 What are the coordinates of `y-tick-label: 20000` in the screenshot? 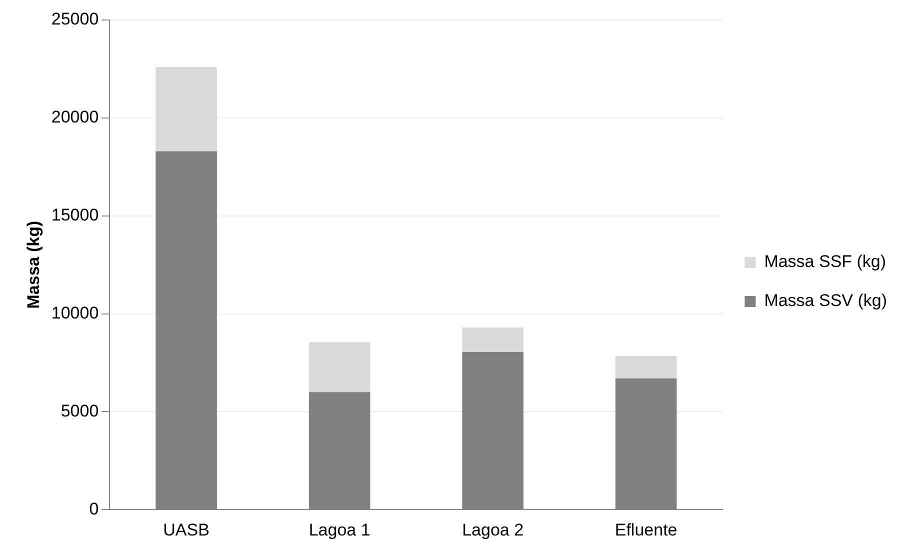 It's located at (75, 117).